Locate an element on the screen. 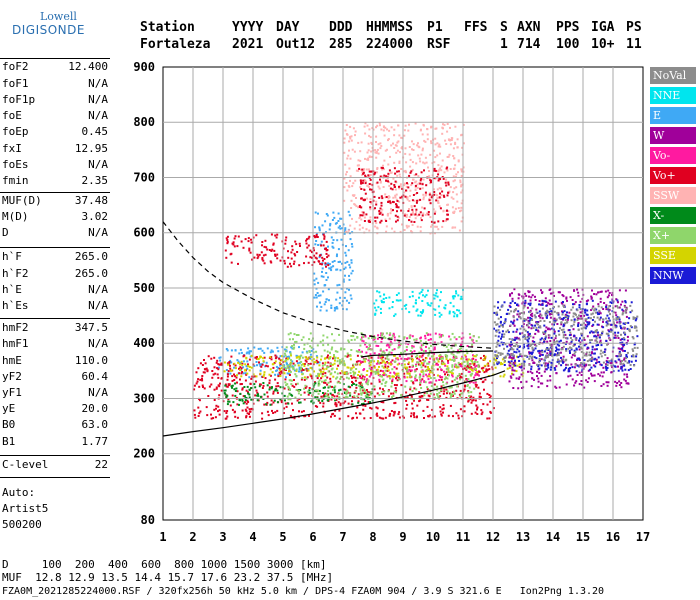  param-name: foF1p is located at coordinates (19, 99).